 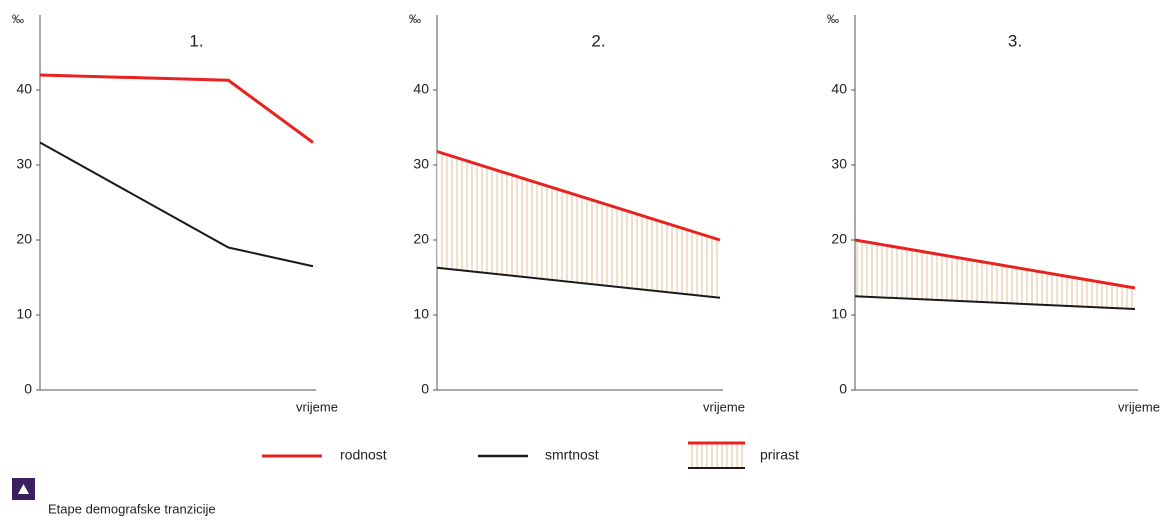 What do you see at coordinates (716, 455) in the screenshot?
I see `legend-swatch` at bounding box center [716, 455].